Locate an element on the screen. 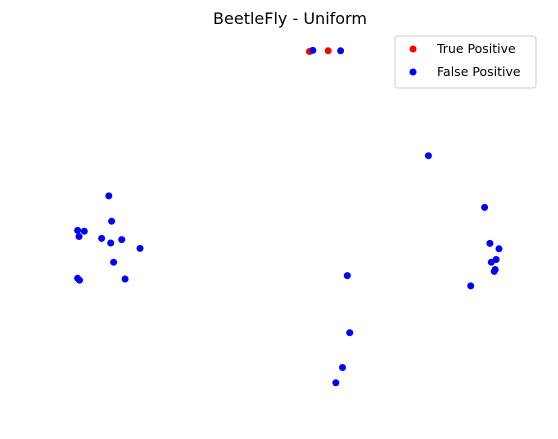 Image resolution: width=558 pixels, height=439 pixels. legend-marker-false-positive is located at coordinates (413, 72).